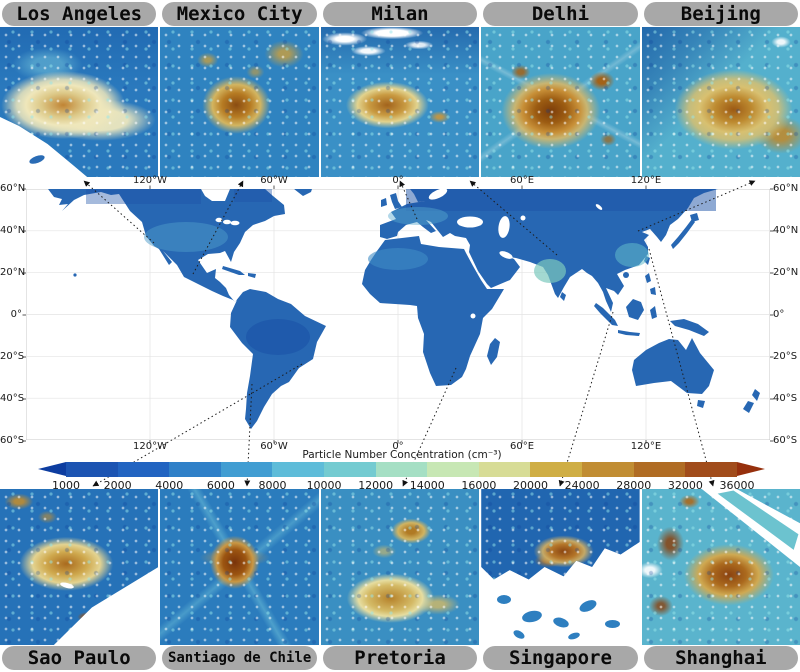 The height and width of the screenshot is (672, 800). I want to click on inset-map-singapore, so click(560, 567).